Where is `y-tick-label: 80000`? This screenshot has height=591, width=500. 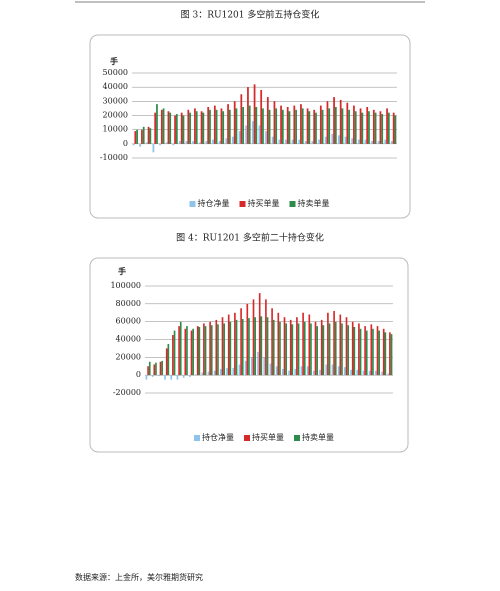 y-tick-label: 80000 is located at coordinates (128, 303).